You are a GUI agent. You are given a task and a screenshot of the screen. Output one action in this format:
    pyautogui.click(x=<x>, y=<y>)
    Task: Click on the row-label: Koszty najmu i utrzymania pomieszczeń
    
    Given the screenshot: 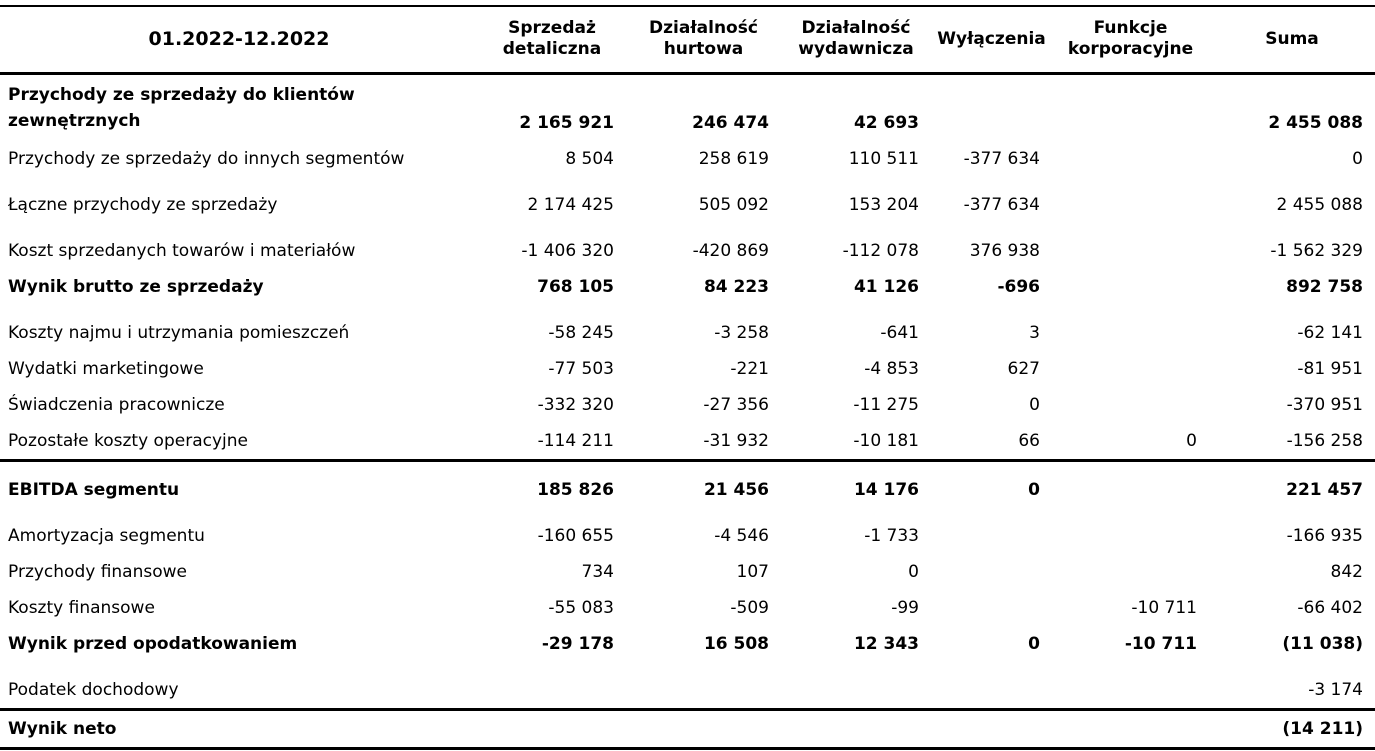 What is the action you would take?
    pyautogui.click(x=179, y=333)
    